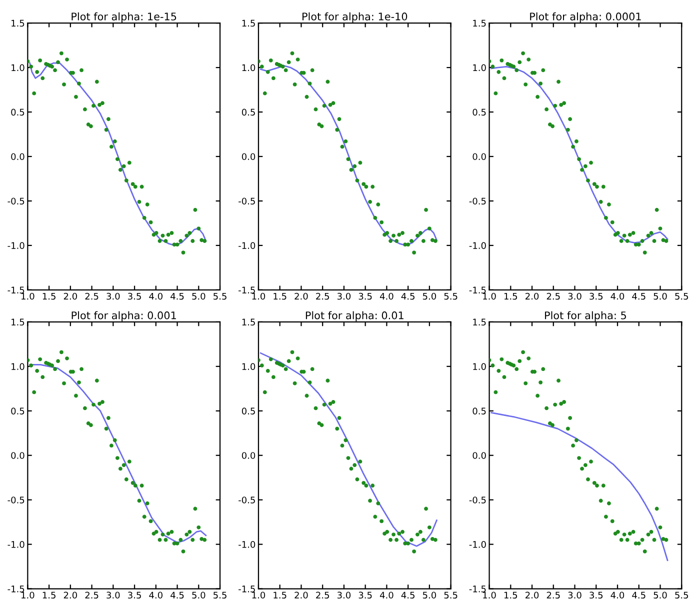 The image size is (692, 607). I want to click on chart-title: Plot for alpha: 0.0001, so click(585, 17).